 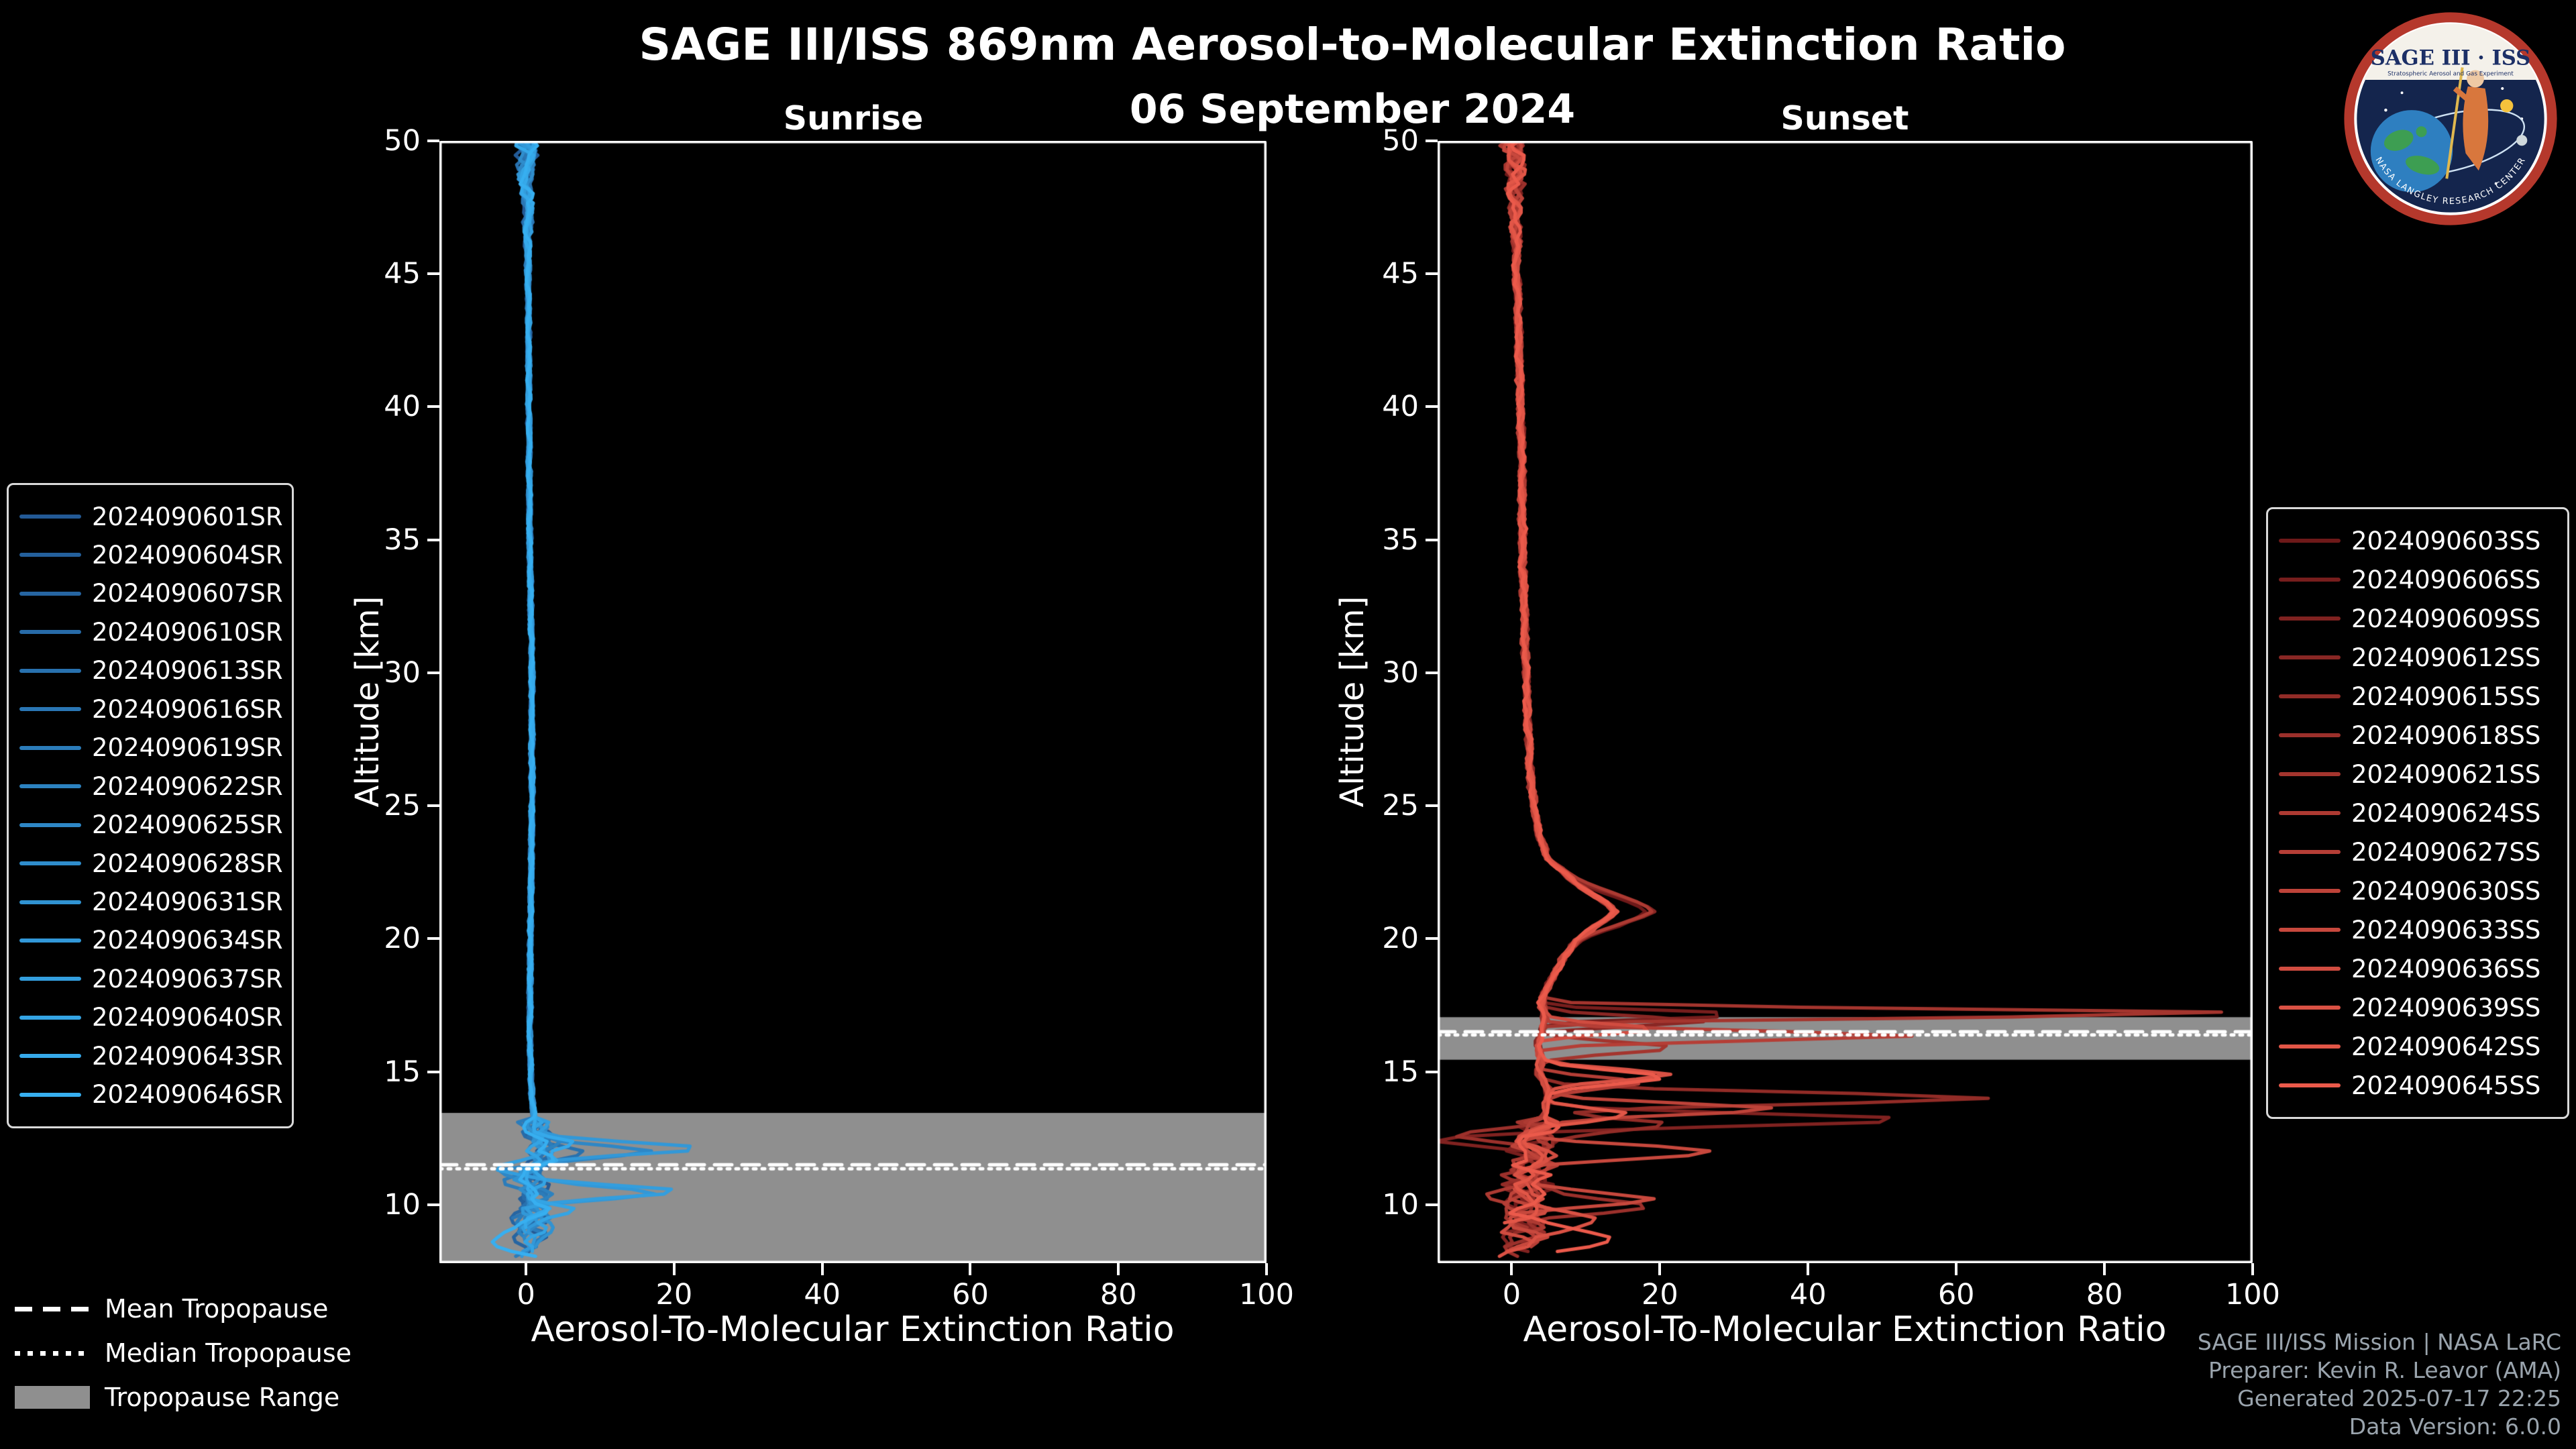 What do you see at coordinates (2446, 1046) in the screenshot?
I see `legend-label: 2024090642SS` at bounding box center [2446, 1046].